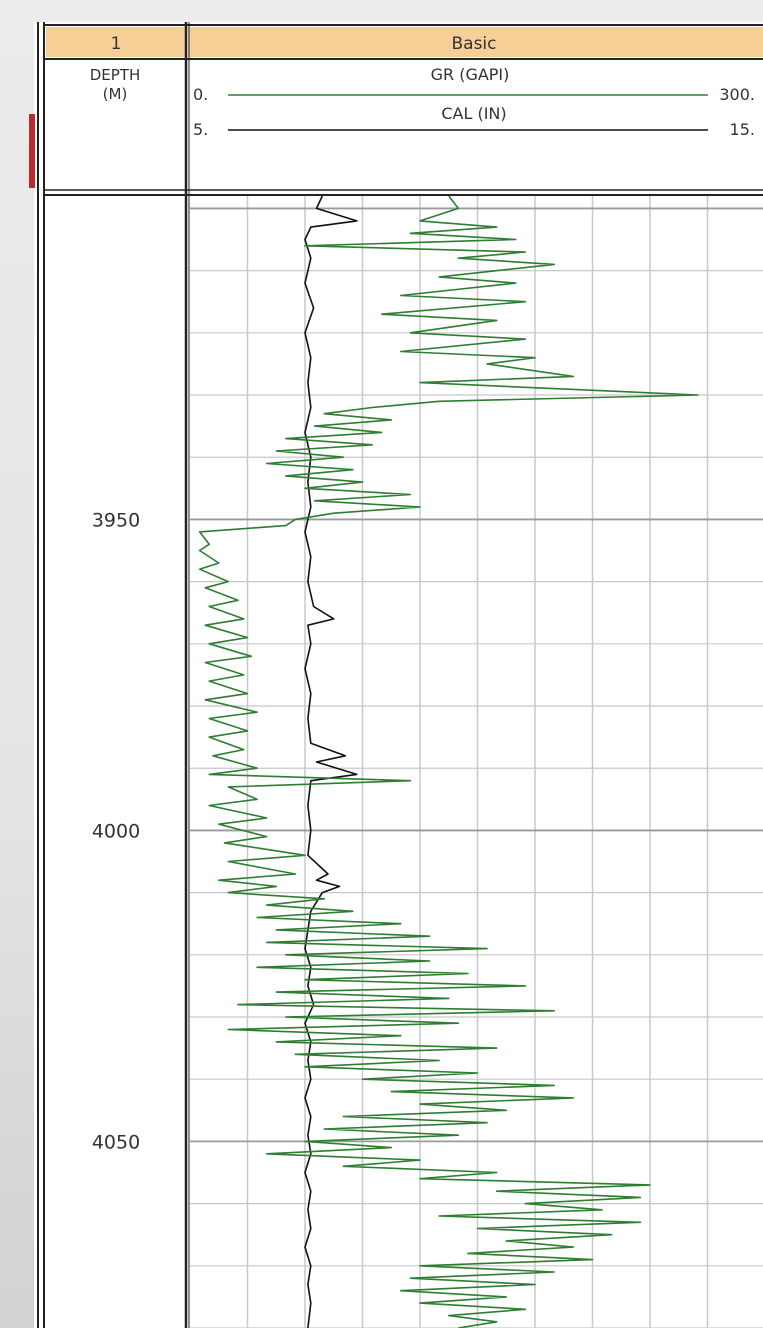 The width and height of the screenshot is (763, 1328). What do you see at coordinates (742, 129) in the screenshot?
I see `cal-scale-max: 15.` at bounding box center [742, 129].